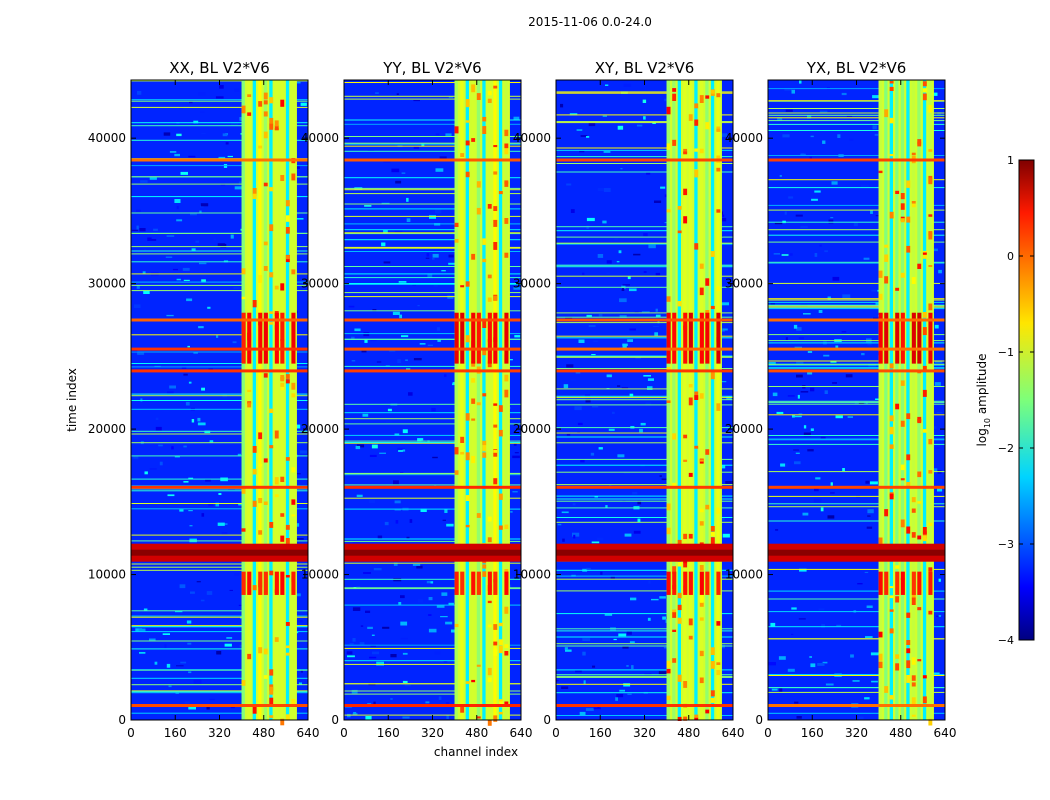 This screenshot has height=800, width=1050. Describe the element at coordinates (1010, 256) in the screenshot. I see `colorbar-tick-label: 0` at that location.